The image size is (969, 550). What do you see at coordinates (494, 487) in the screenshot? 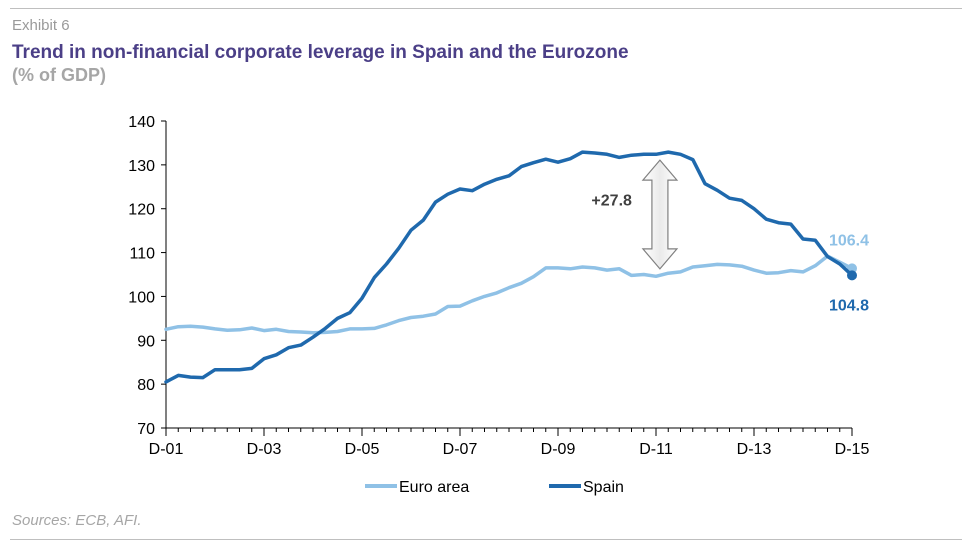
I see `legend: Euro area Spain` at bounding box center [494, 487].